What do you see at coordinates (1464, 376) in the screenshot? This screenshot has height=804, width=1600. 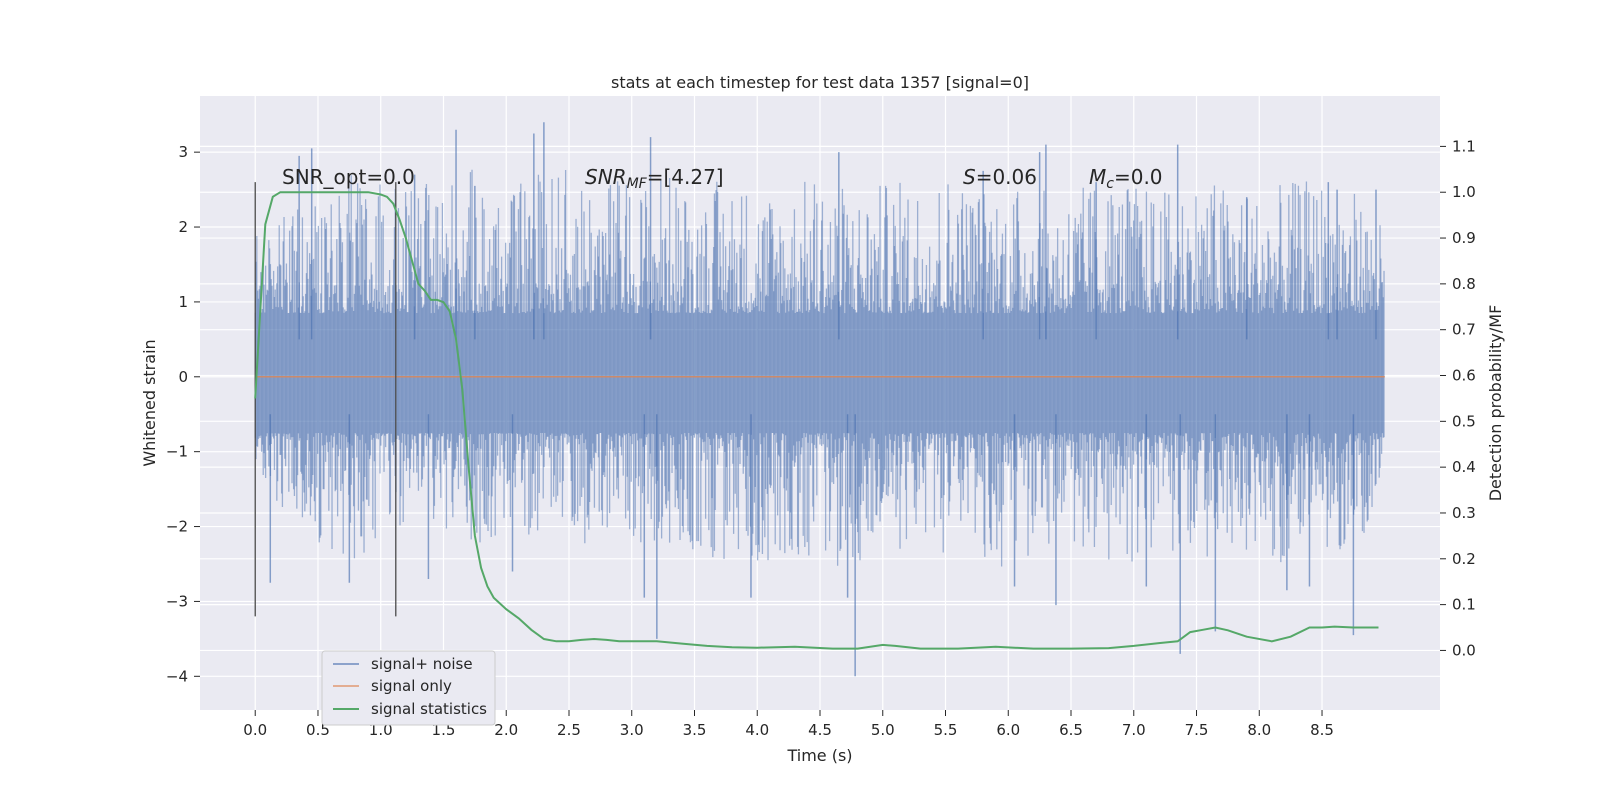 I see `y2-tick-label: 0.6` at bounding box center [1464, 376].